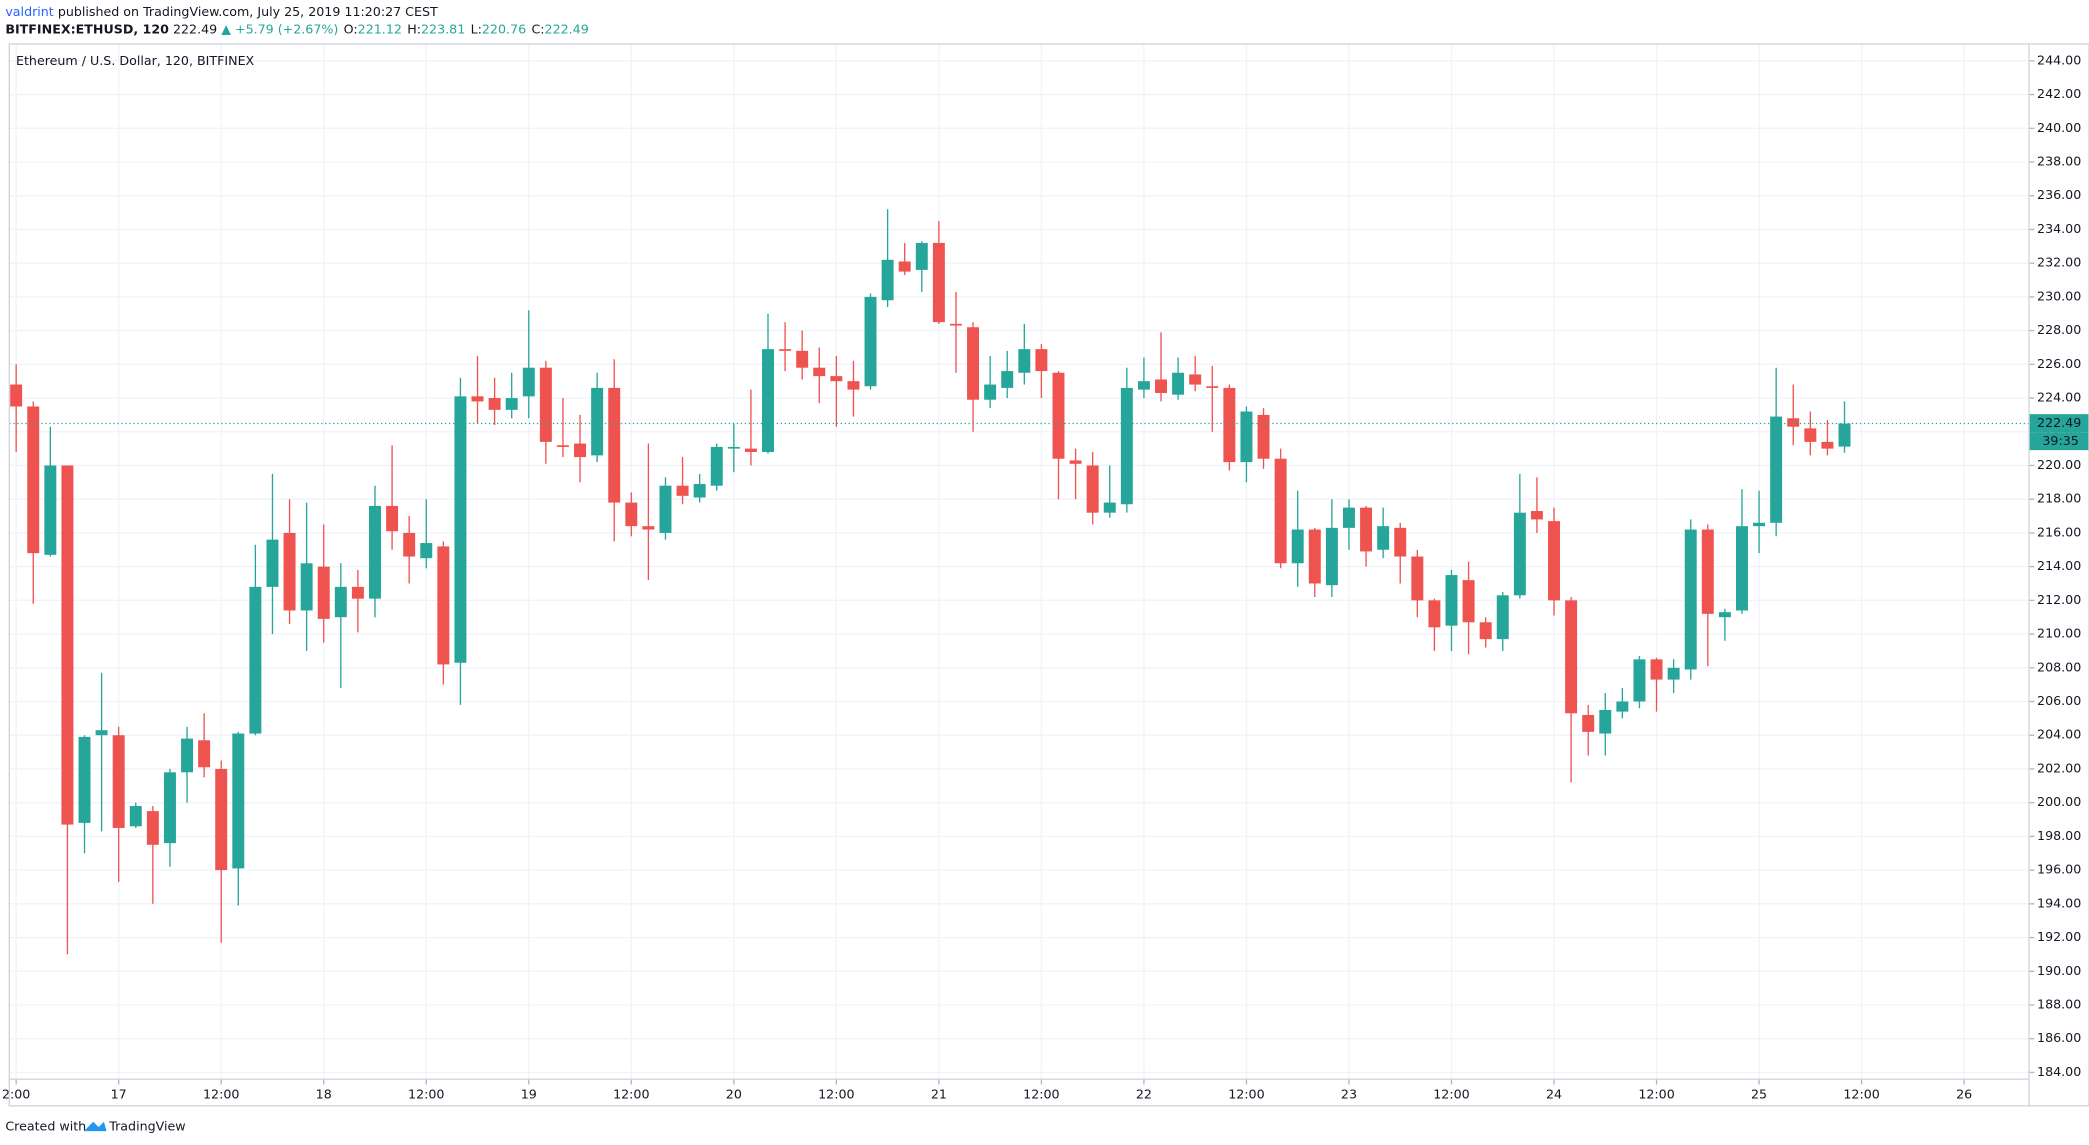 The width and height of the screenshot is (2089, 1145). Describe the element at coordinates (2059, 565) in the screenshot. I see `y-tick-label: 214.00` at that location.